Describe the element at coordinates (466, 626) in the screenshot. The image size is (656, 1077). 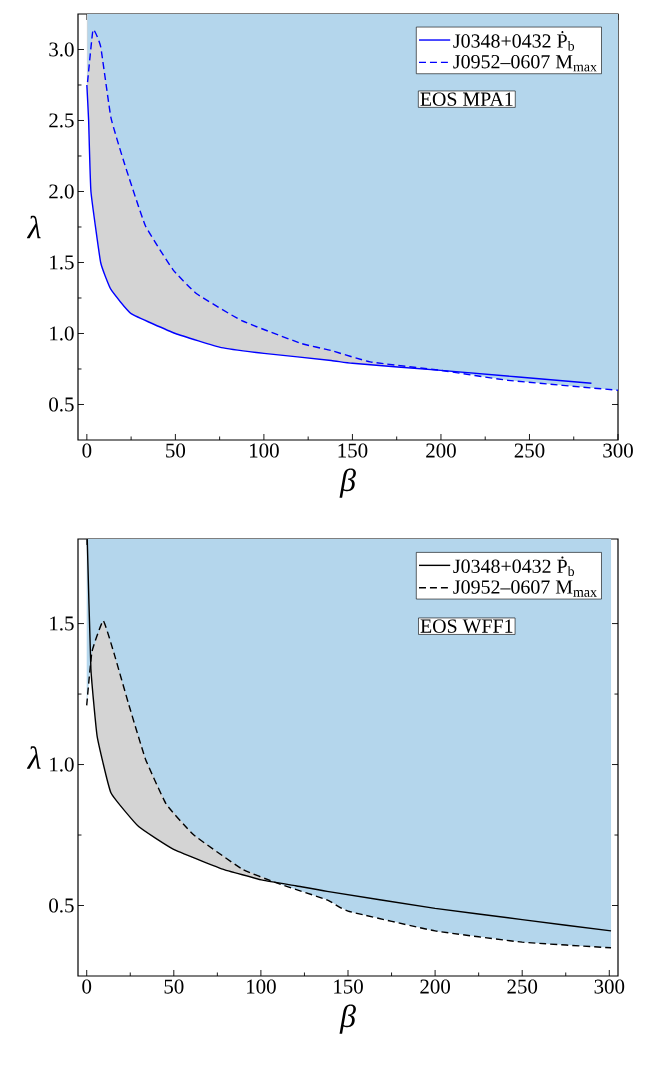
I see `annotation: EOS WFF1` at that location.